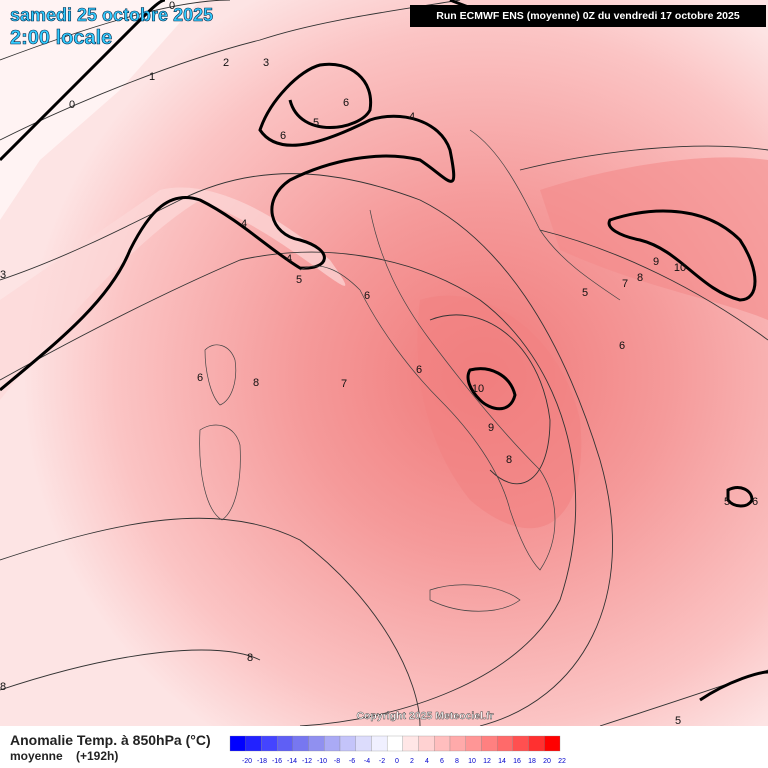  Describe the element at coordinates (322, 761) in the screenshot. I see `scale-label: -10` at that location.